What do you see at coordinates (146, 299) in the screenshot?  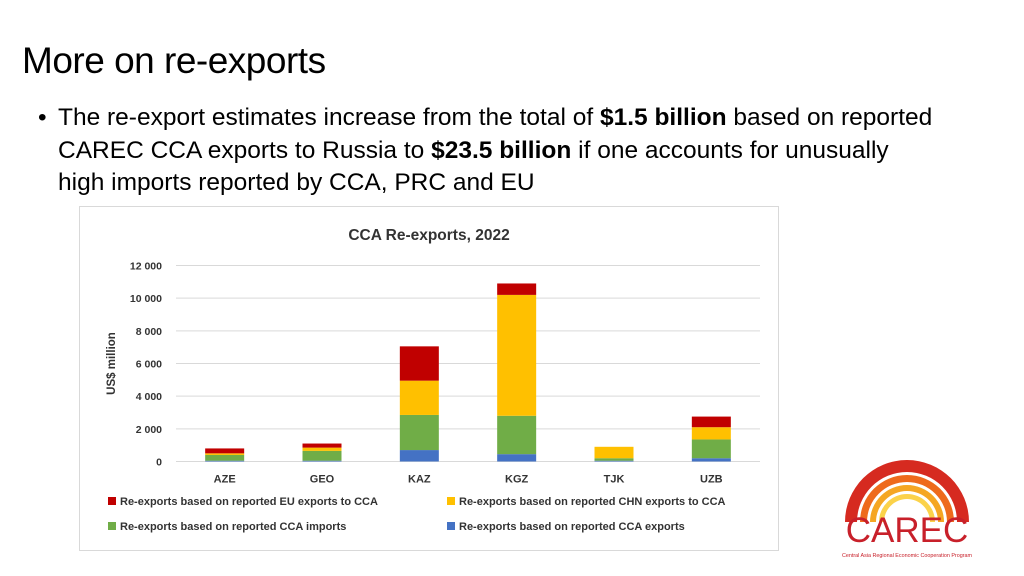 I see `y-tick-label: 10 000` at bounding box center [146, 299].